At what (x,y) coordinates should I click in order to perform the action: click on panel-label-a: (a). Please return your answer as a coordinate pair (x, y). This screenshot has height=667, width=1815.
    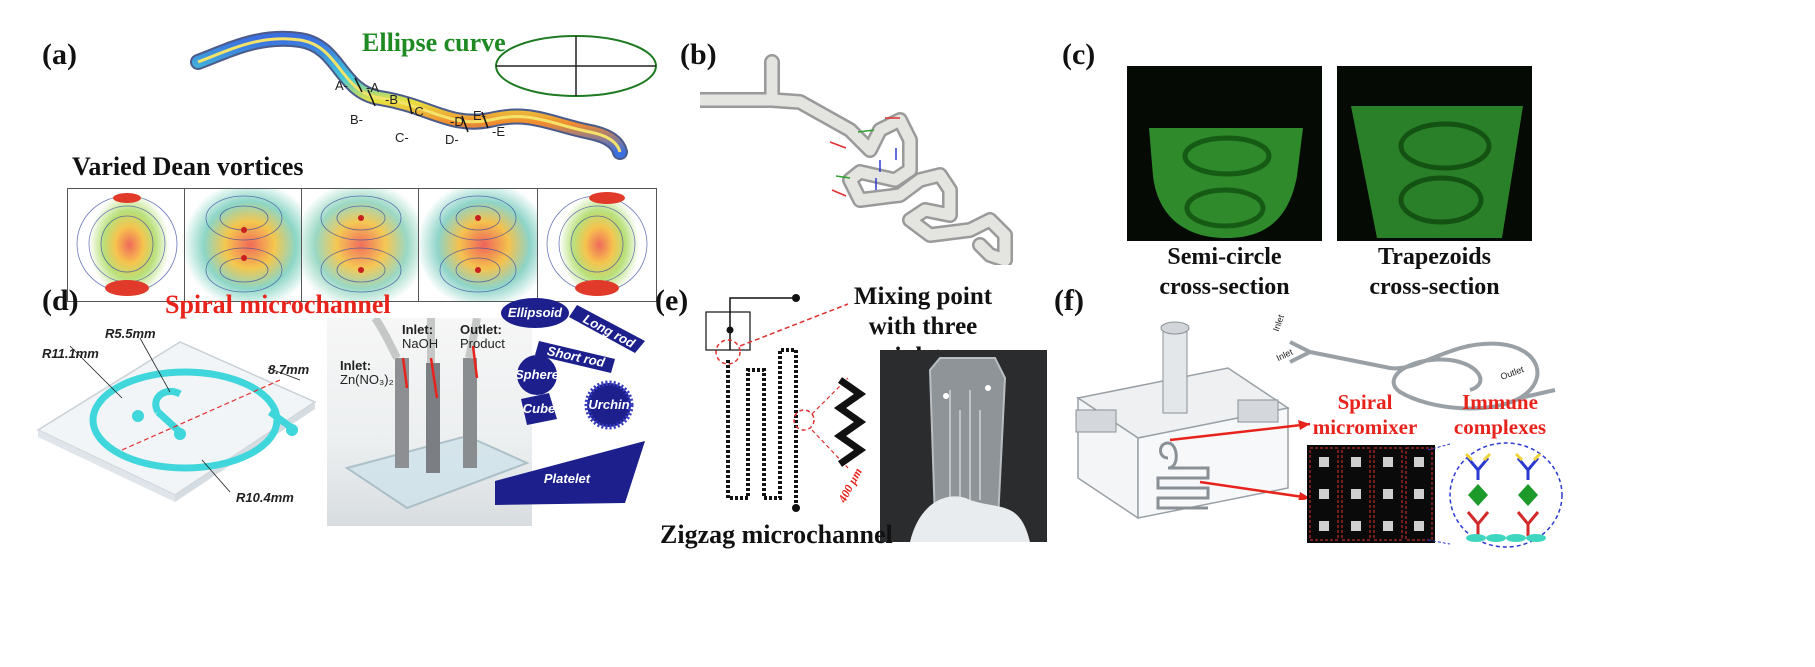
    Looking at the image, I should click on (59, 54).